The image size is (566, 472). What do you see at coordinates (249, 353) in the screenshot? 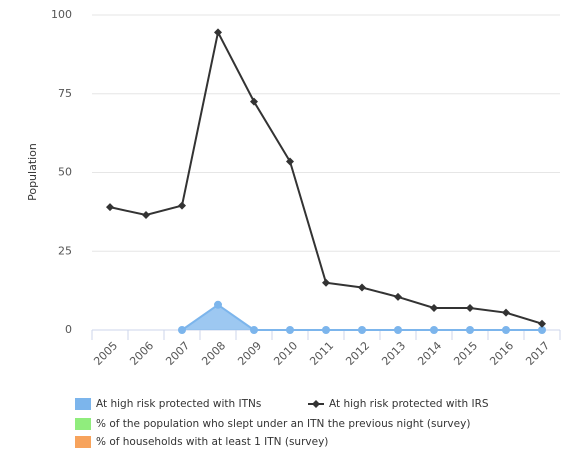
I see `x-tick-label: 2009` at bounding box center [249, 353].